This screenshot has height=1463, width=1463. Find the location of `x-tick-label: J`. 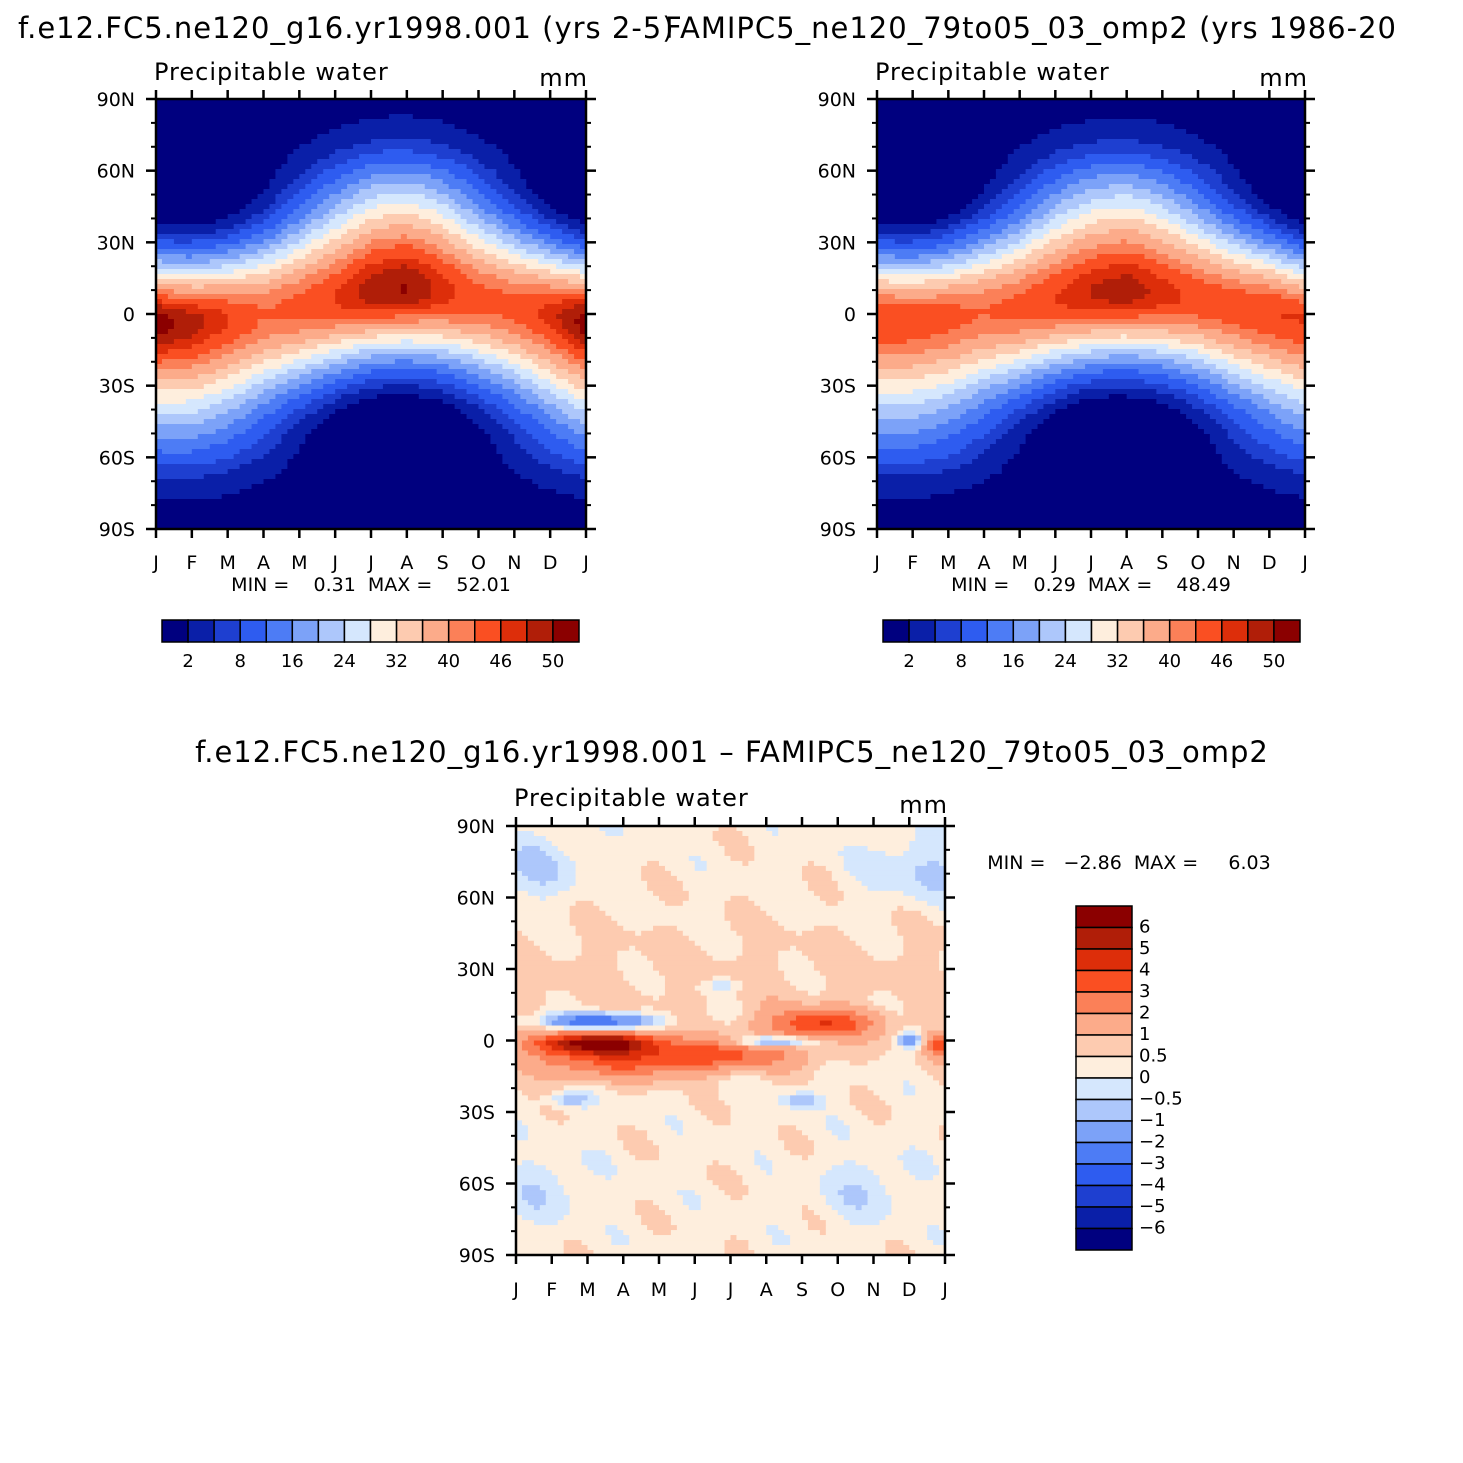

x-tick-label: J is located at coordinates (515, 1290).